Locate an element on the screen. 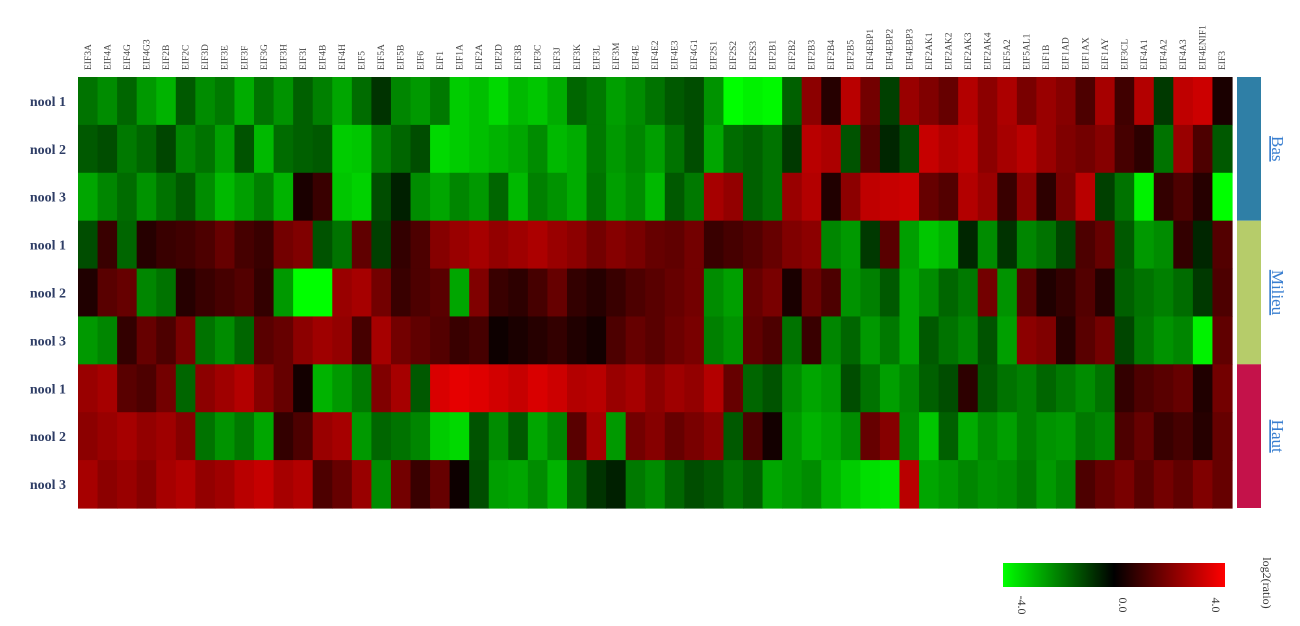 The height and width of the screenshot is (626, 1300). column-label: EIF5AL1 is located at coordinates (1028, 51).